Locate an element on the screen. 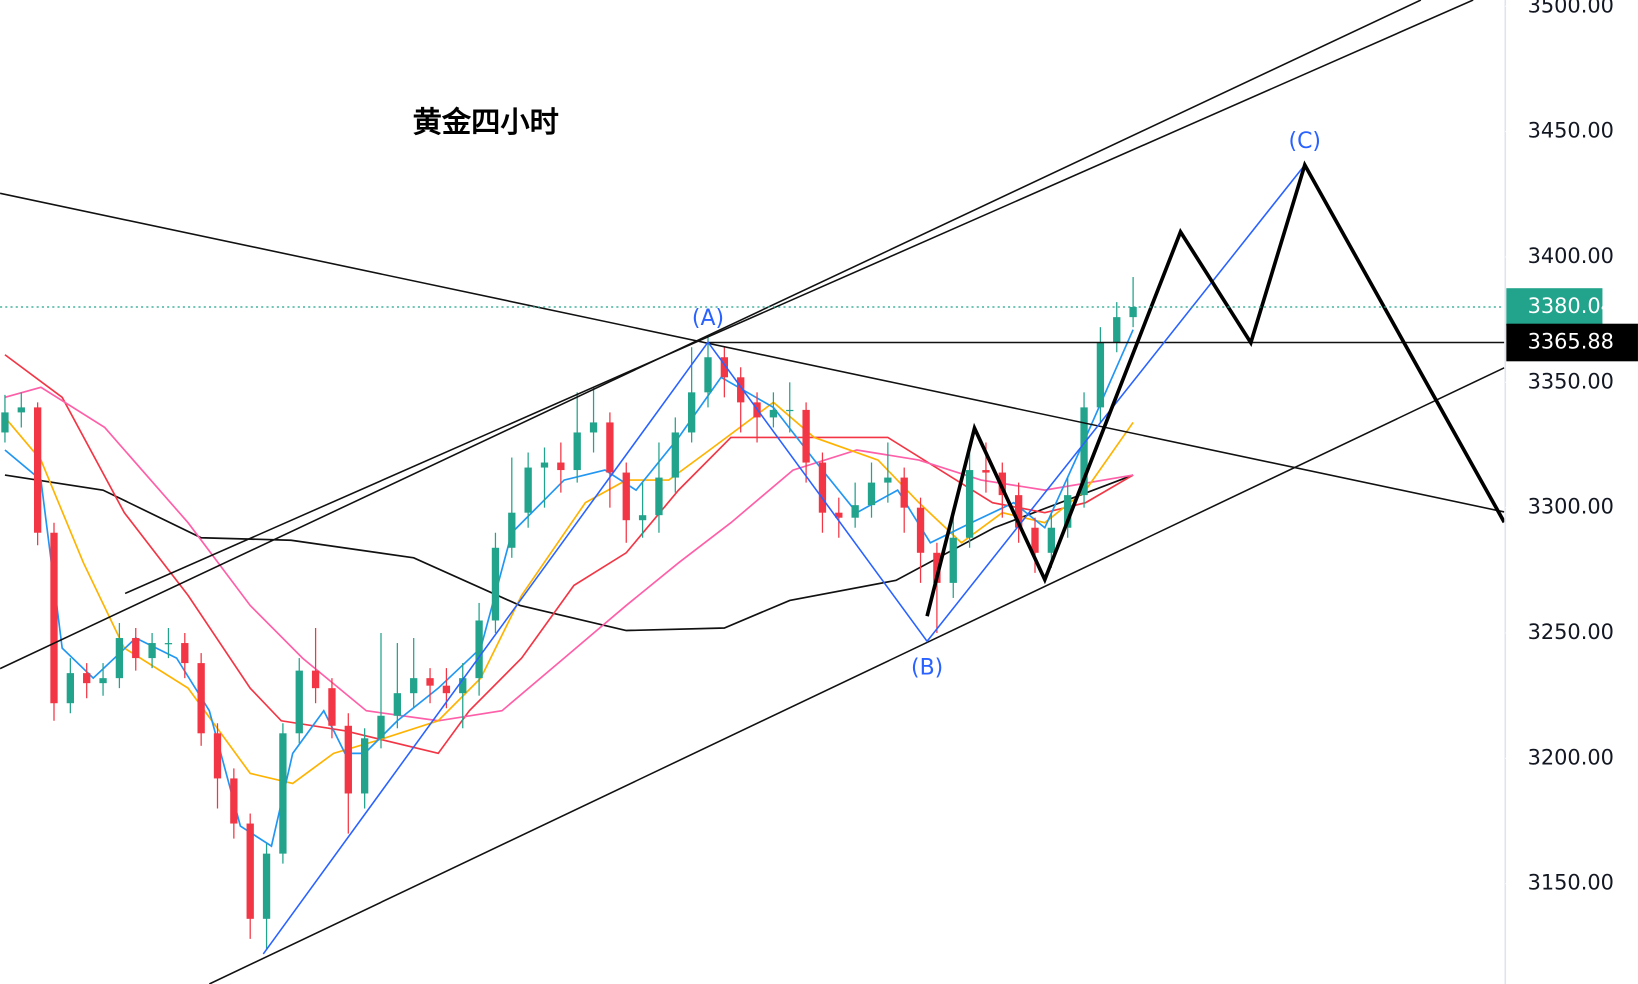  y-tick-label: 3400.00 is located at coordinates (1571, 256).